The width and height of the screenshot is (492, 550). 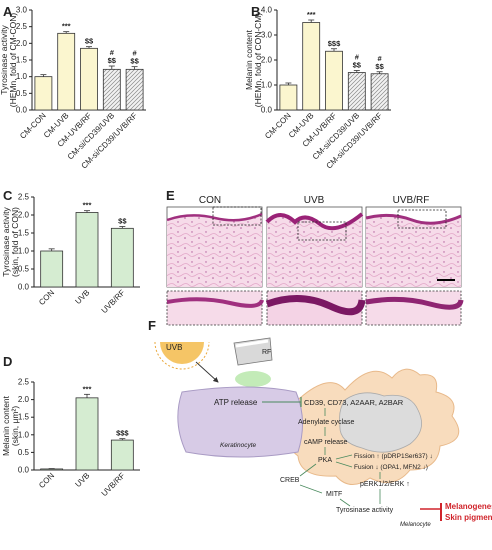 I want to click on keratinocyte-cell, so click(x=240, y=422).